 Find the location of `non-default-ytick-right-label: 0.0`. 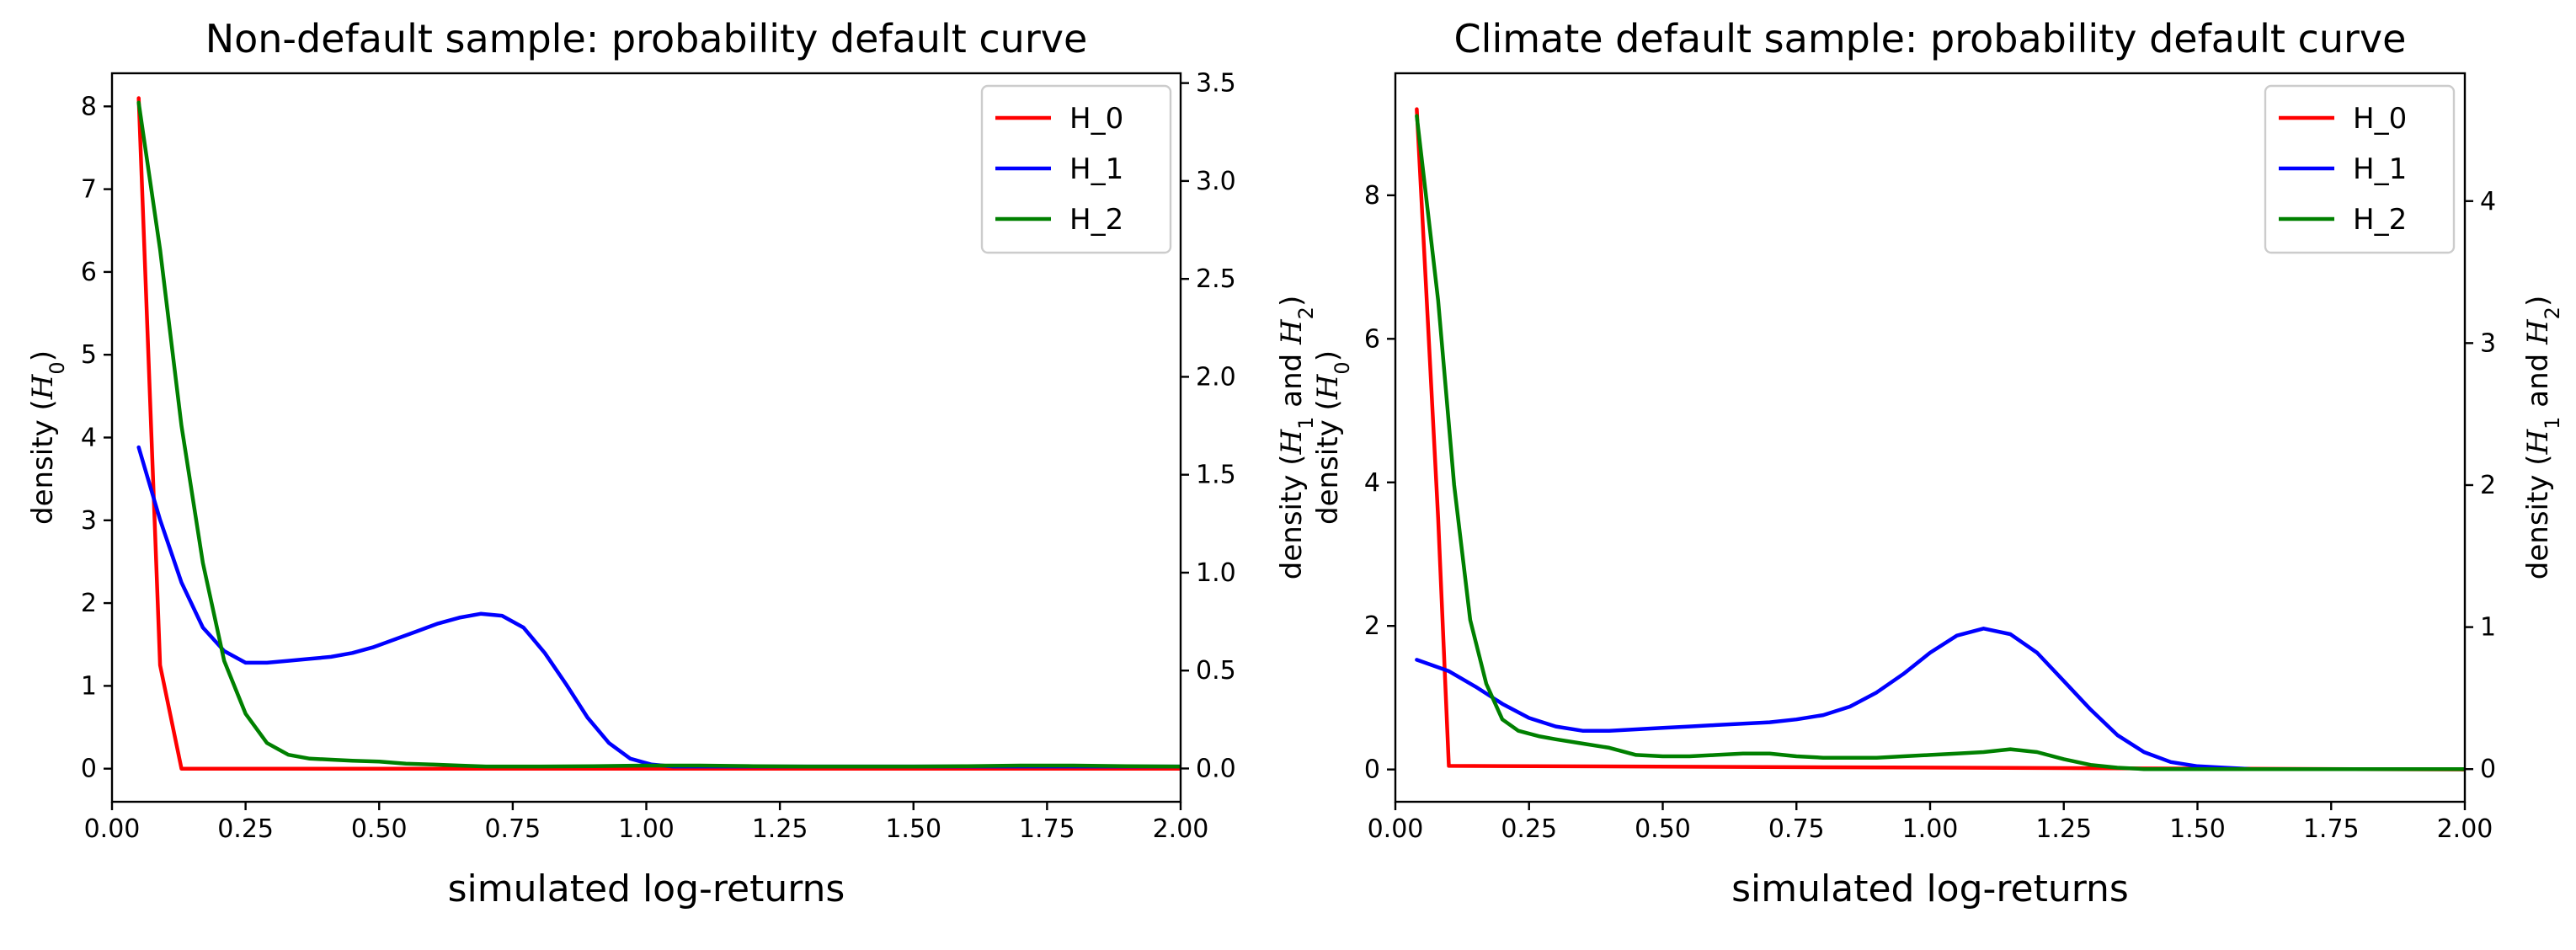

non-default-ytick-right-label: 0.0 is located at coordinates (1216, 769).